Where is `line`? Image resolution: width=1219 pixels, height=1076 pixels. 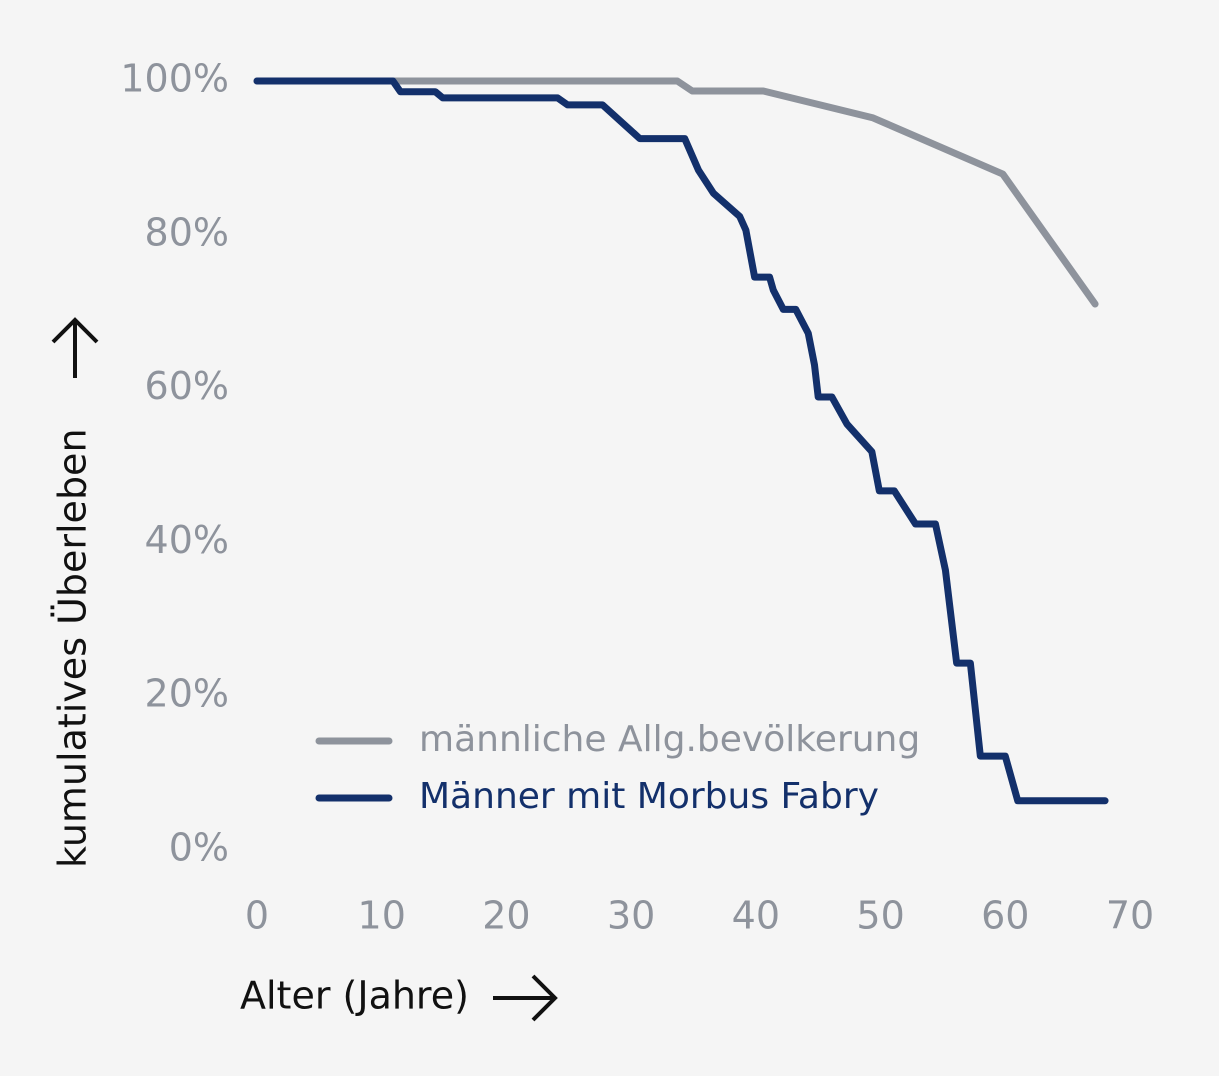
line is located at coordinates (676, 192).